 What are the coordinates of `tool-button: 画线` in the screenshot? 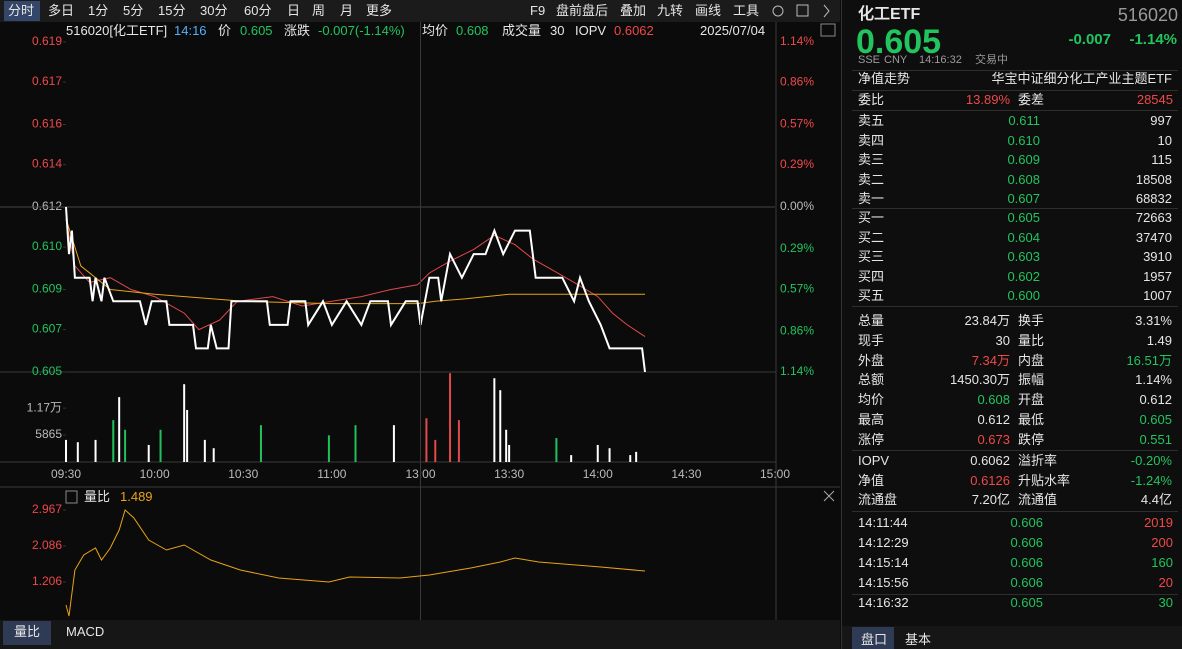 It's located at (708, 10).